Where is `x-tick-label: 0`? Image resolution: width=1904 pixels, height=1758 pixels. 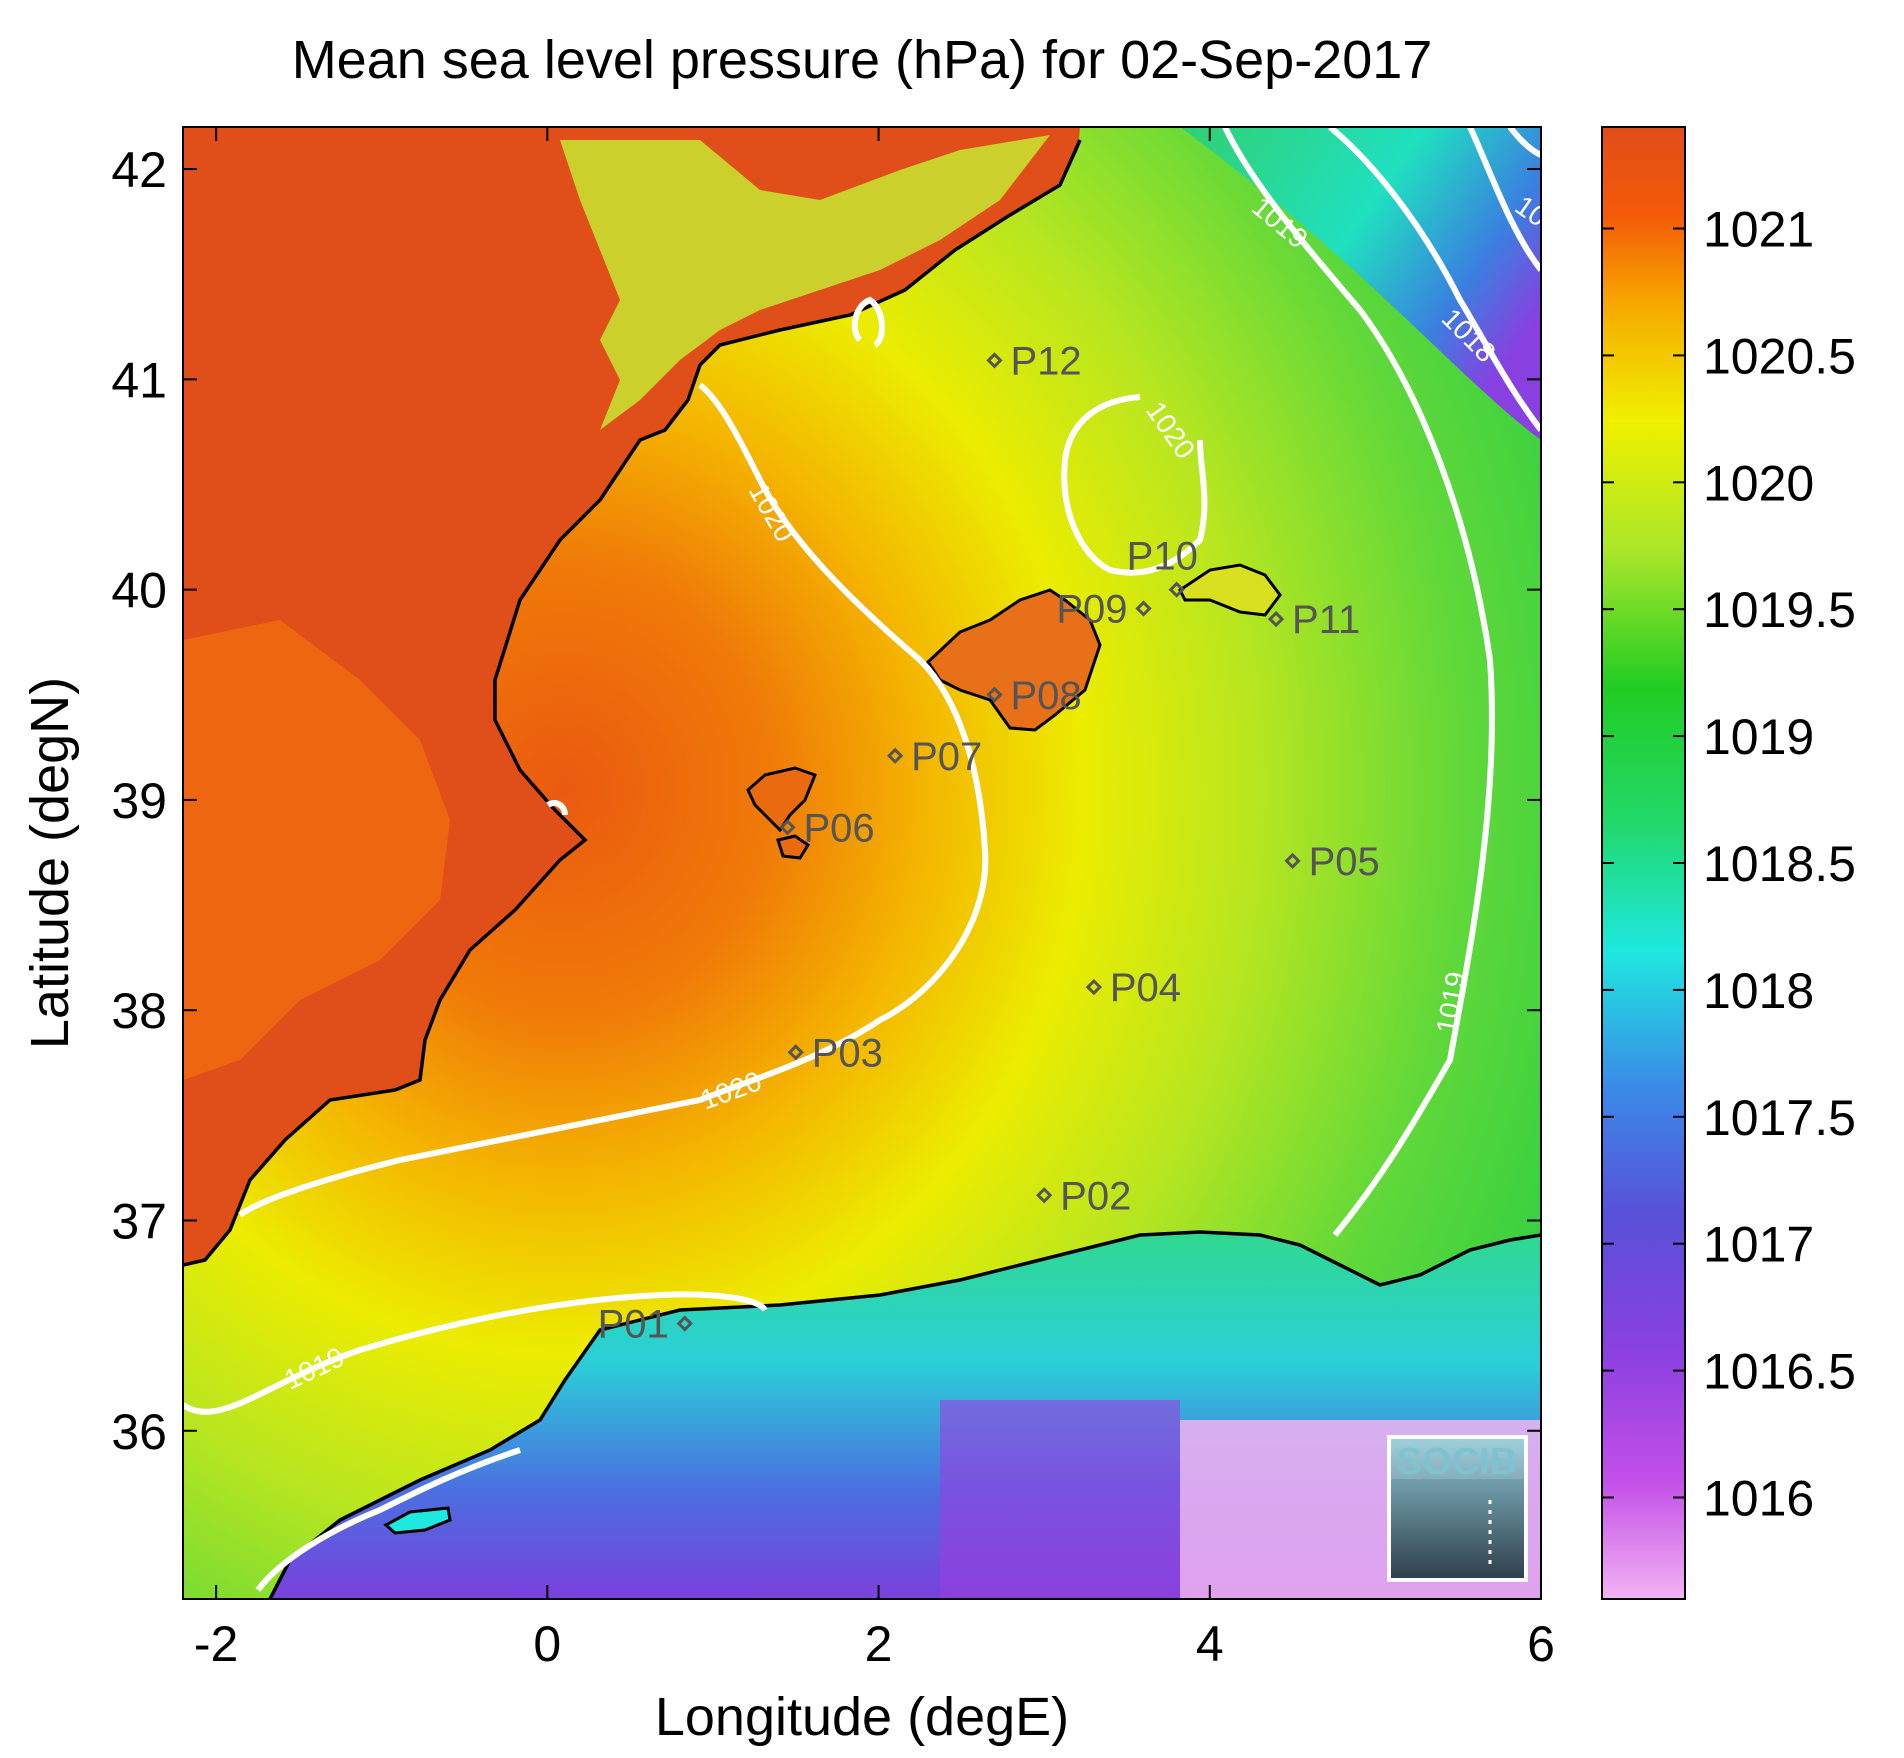 x-tick-label: 0 is located at coordinates (547, 1644).